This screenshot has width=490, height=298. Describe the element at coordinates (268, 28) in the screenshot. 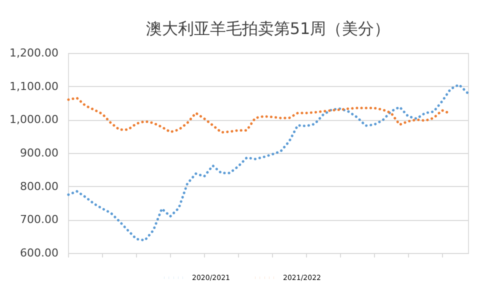

I see `chart-title: 澳大利亚羊毛拍卖第51周（美分）` at that location.